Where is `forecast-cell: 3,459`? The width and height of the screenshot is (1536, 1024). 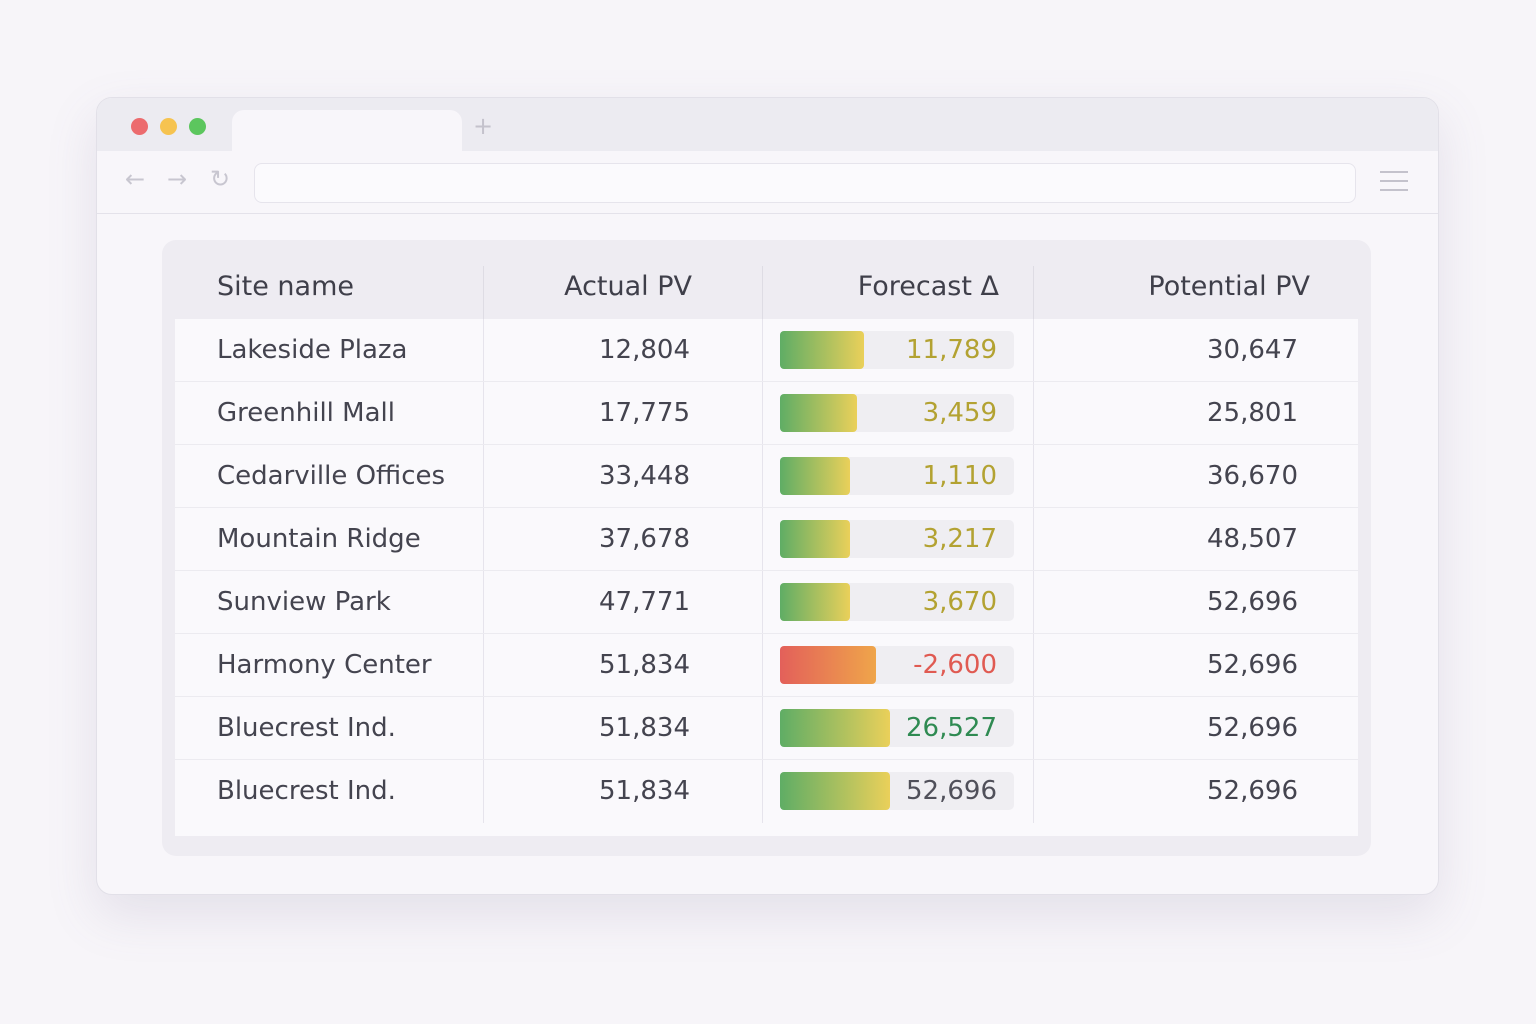
forecast-cell: 3,459 is located at coordinates (898, 413).